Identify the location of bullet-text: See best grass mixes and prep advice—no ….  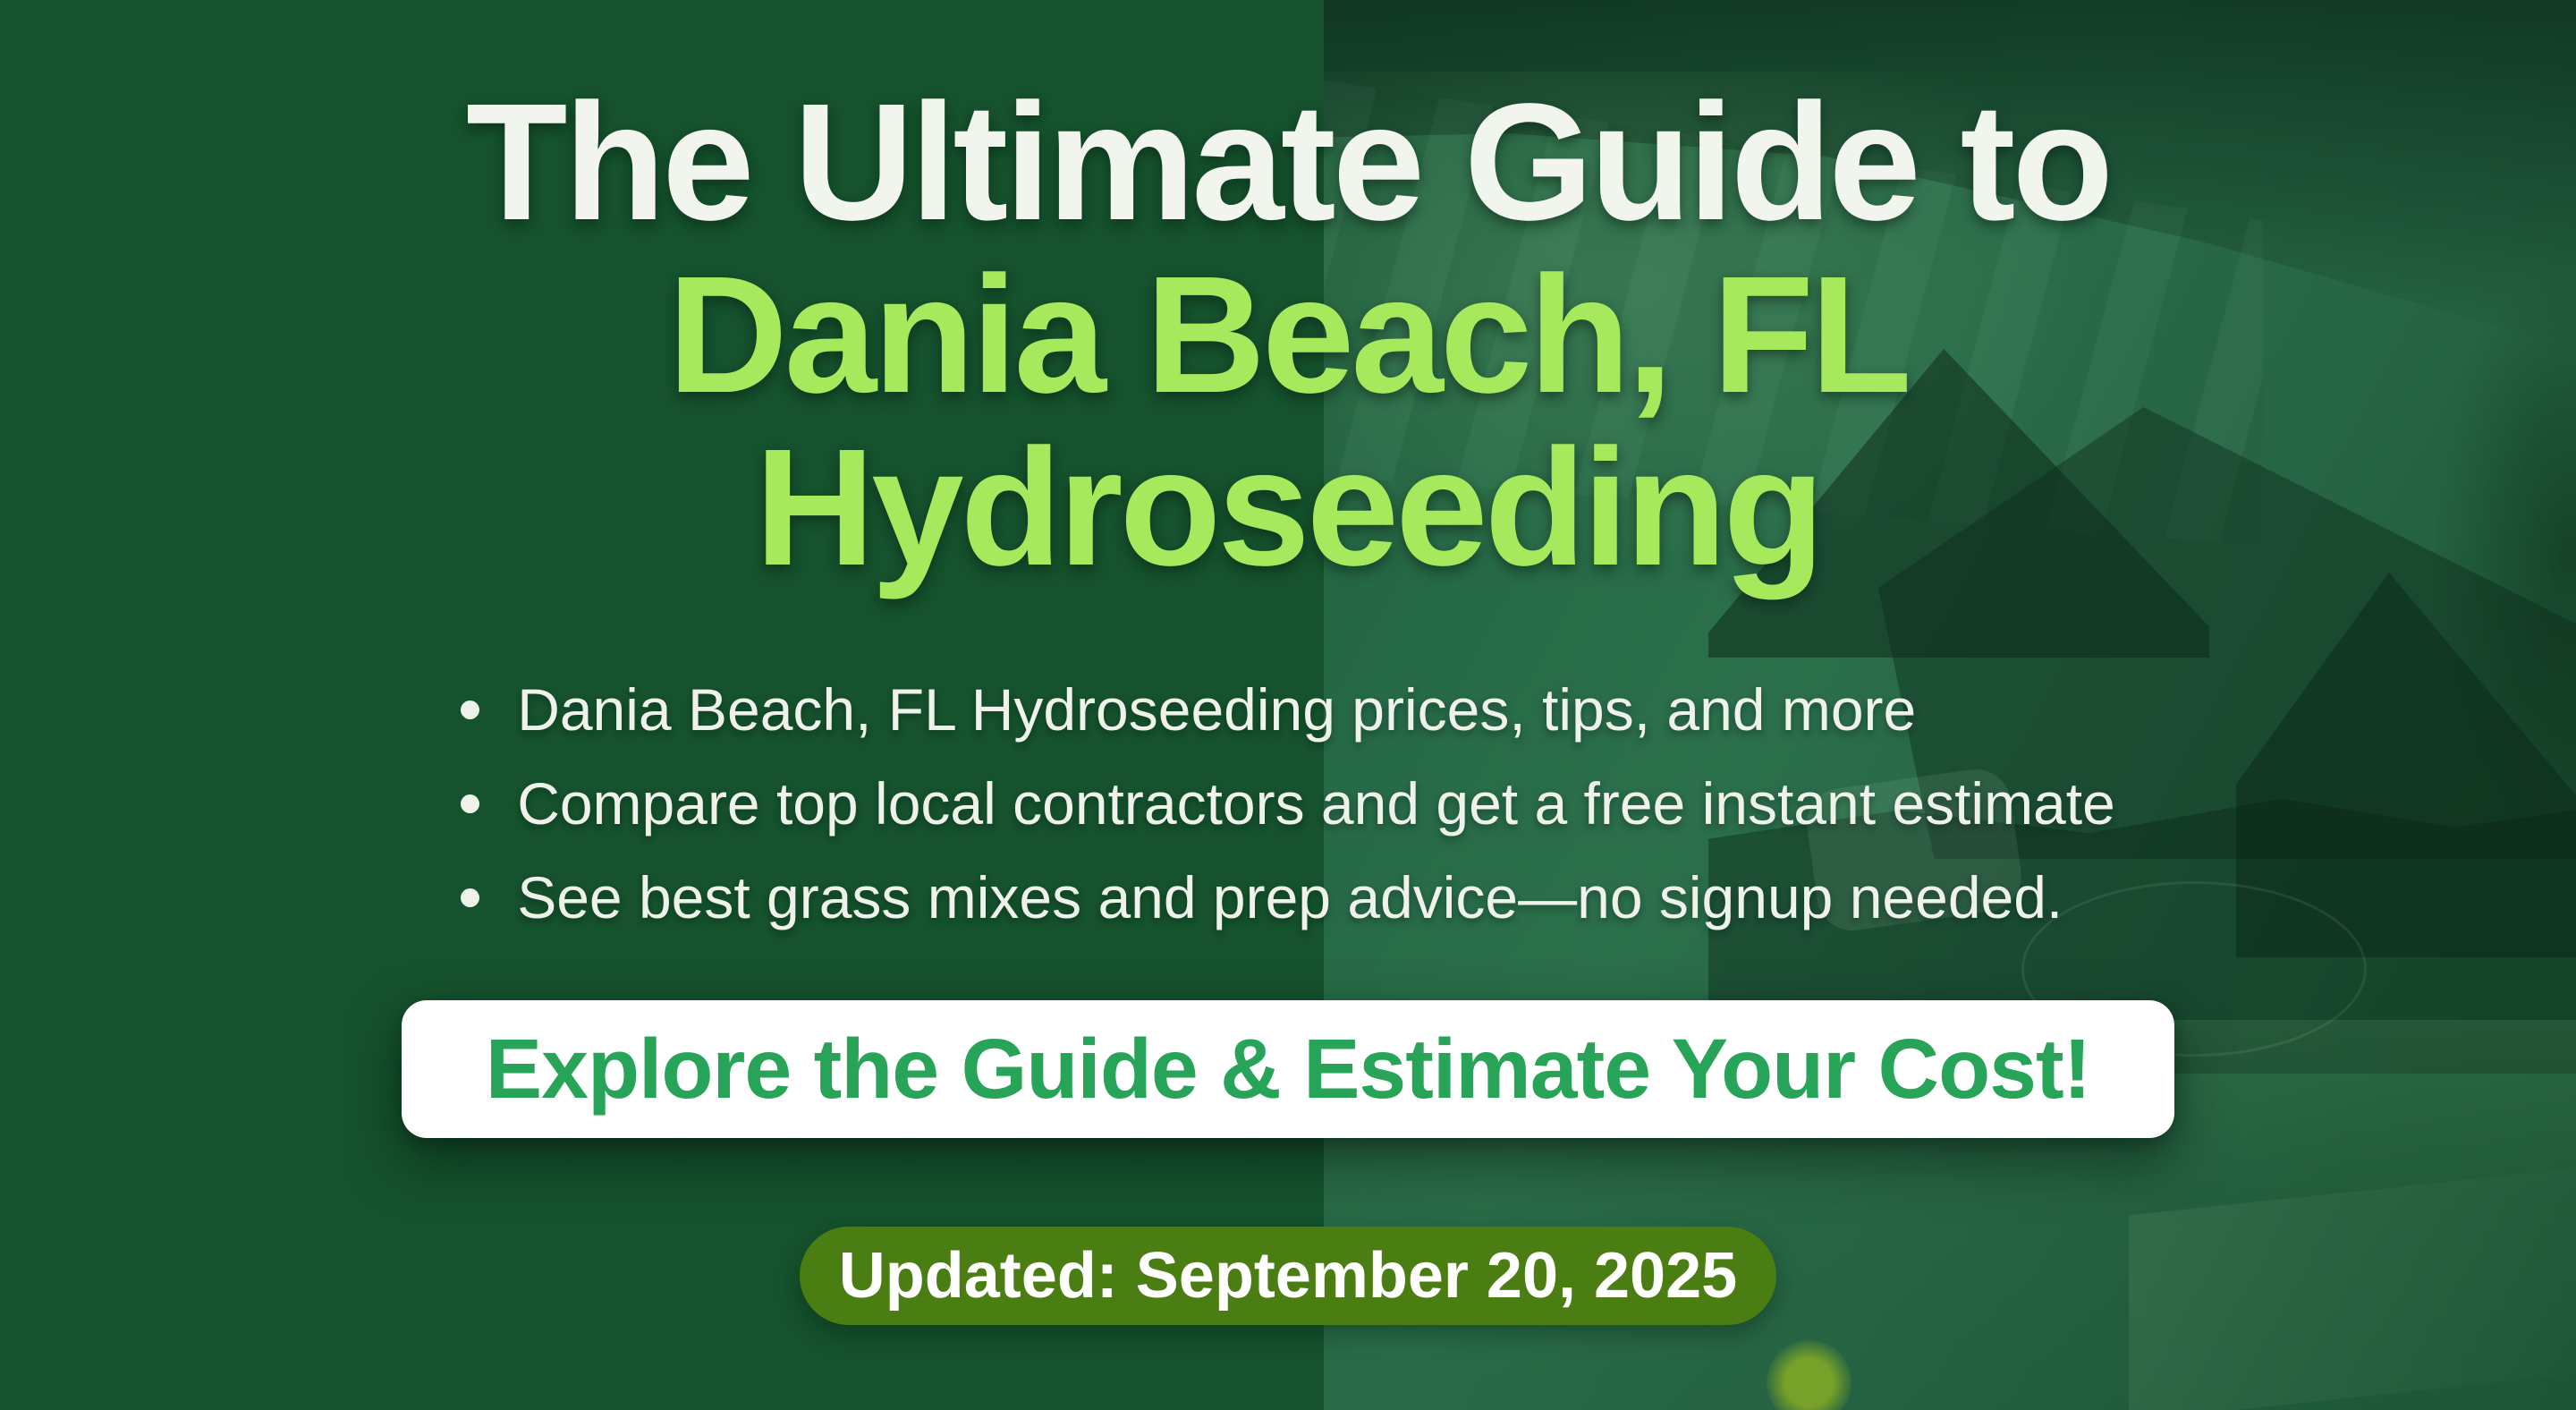
(1290, 897).